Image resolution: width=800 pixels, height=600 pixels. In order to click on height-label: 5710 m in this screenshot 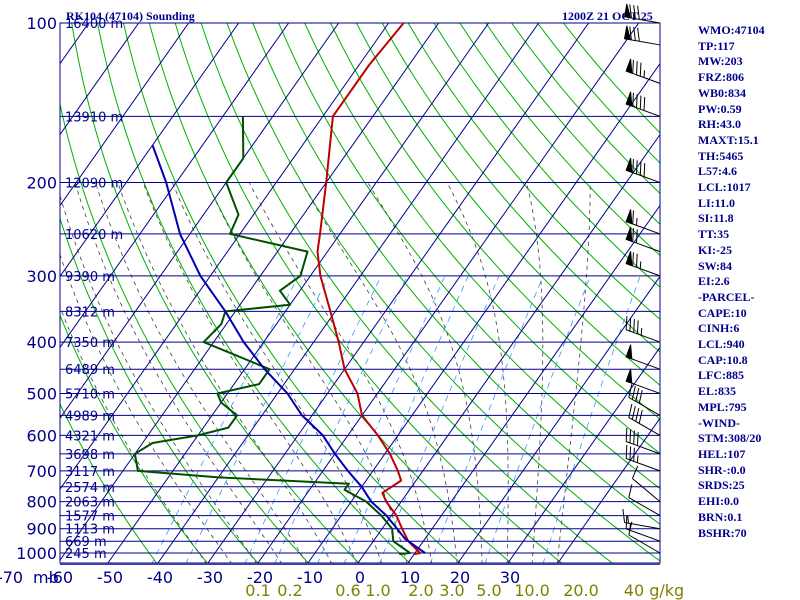, I will do `click(90, 394)`.